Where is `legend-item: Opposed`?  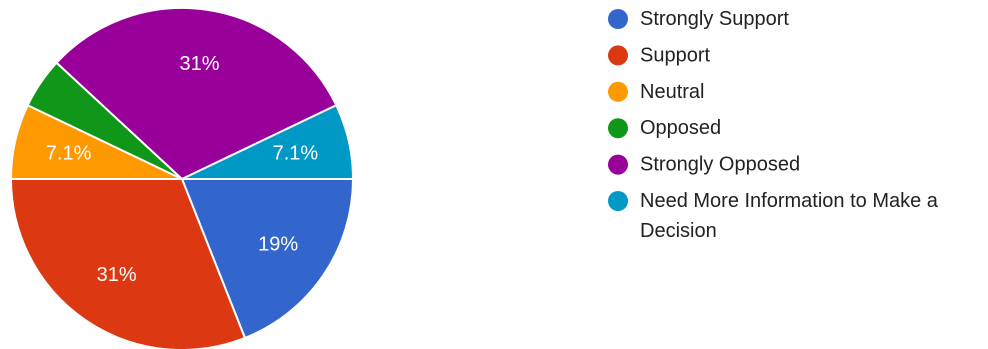
legend-item: Opposed is located at coordinates (664, 128).